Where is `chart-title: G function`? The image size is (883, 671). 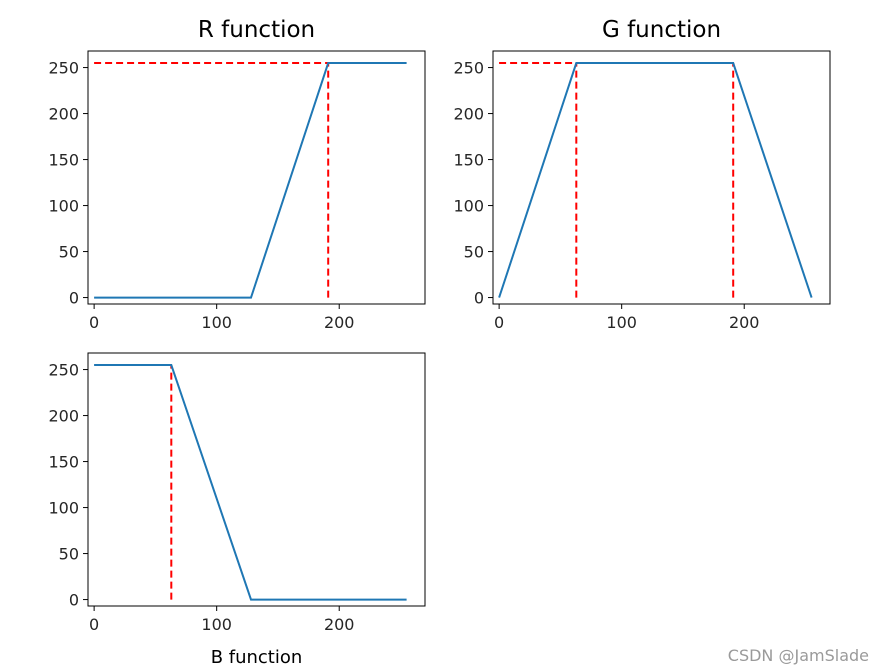 chart-title: G function is located at coordinates (661, 30).